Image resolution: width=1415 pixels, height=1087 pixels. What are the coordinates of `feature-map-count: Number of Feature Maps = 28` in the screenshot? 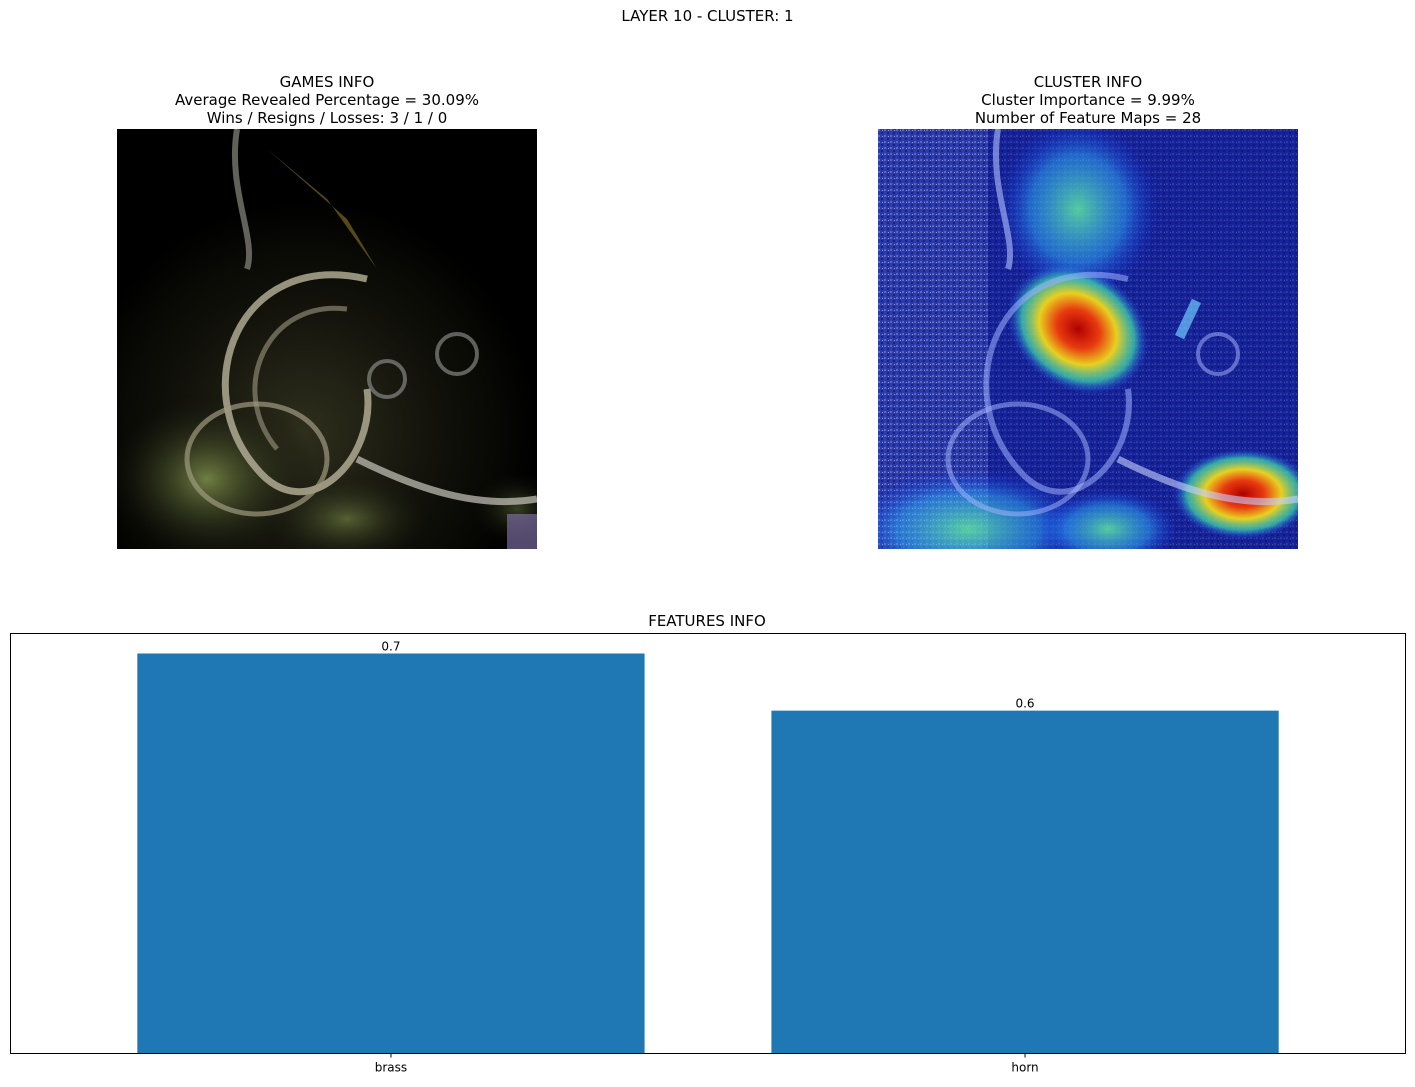 It's located at (1088, 118).